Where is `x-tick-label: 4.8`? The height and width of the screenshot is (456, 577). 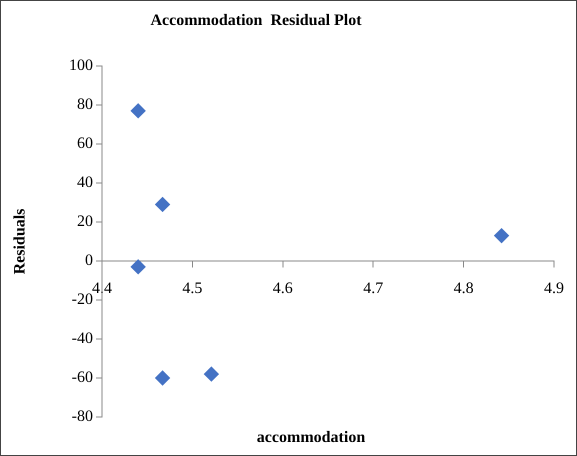
x-tick-label: 4.8 is located at coordinates (464, 288).